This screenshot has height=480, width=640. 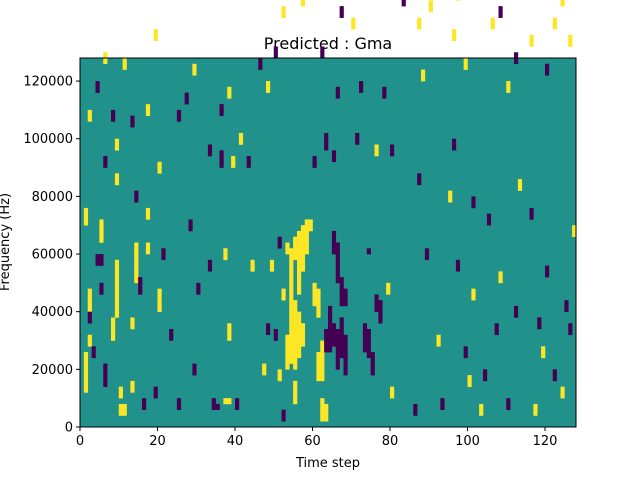 What do you see at coordinates (52, 312) in the screenshot?
I see `y-tick-label: 40000` at bounding box center [52, 312].